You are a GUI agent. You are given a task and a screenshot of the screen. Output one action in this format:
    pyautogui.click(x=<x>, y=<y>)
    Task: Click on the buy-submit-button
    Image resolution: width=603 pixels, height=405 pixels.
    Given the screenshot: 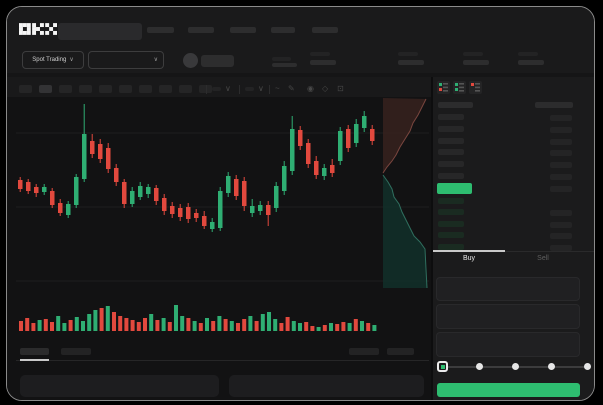 What is the action you would take?
    pyautogui.click(x=508, y=390)
    